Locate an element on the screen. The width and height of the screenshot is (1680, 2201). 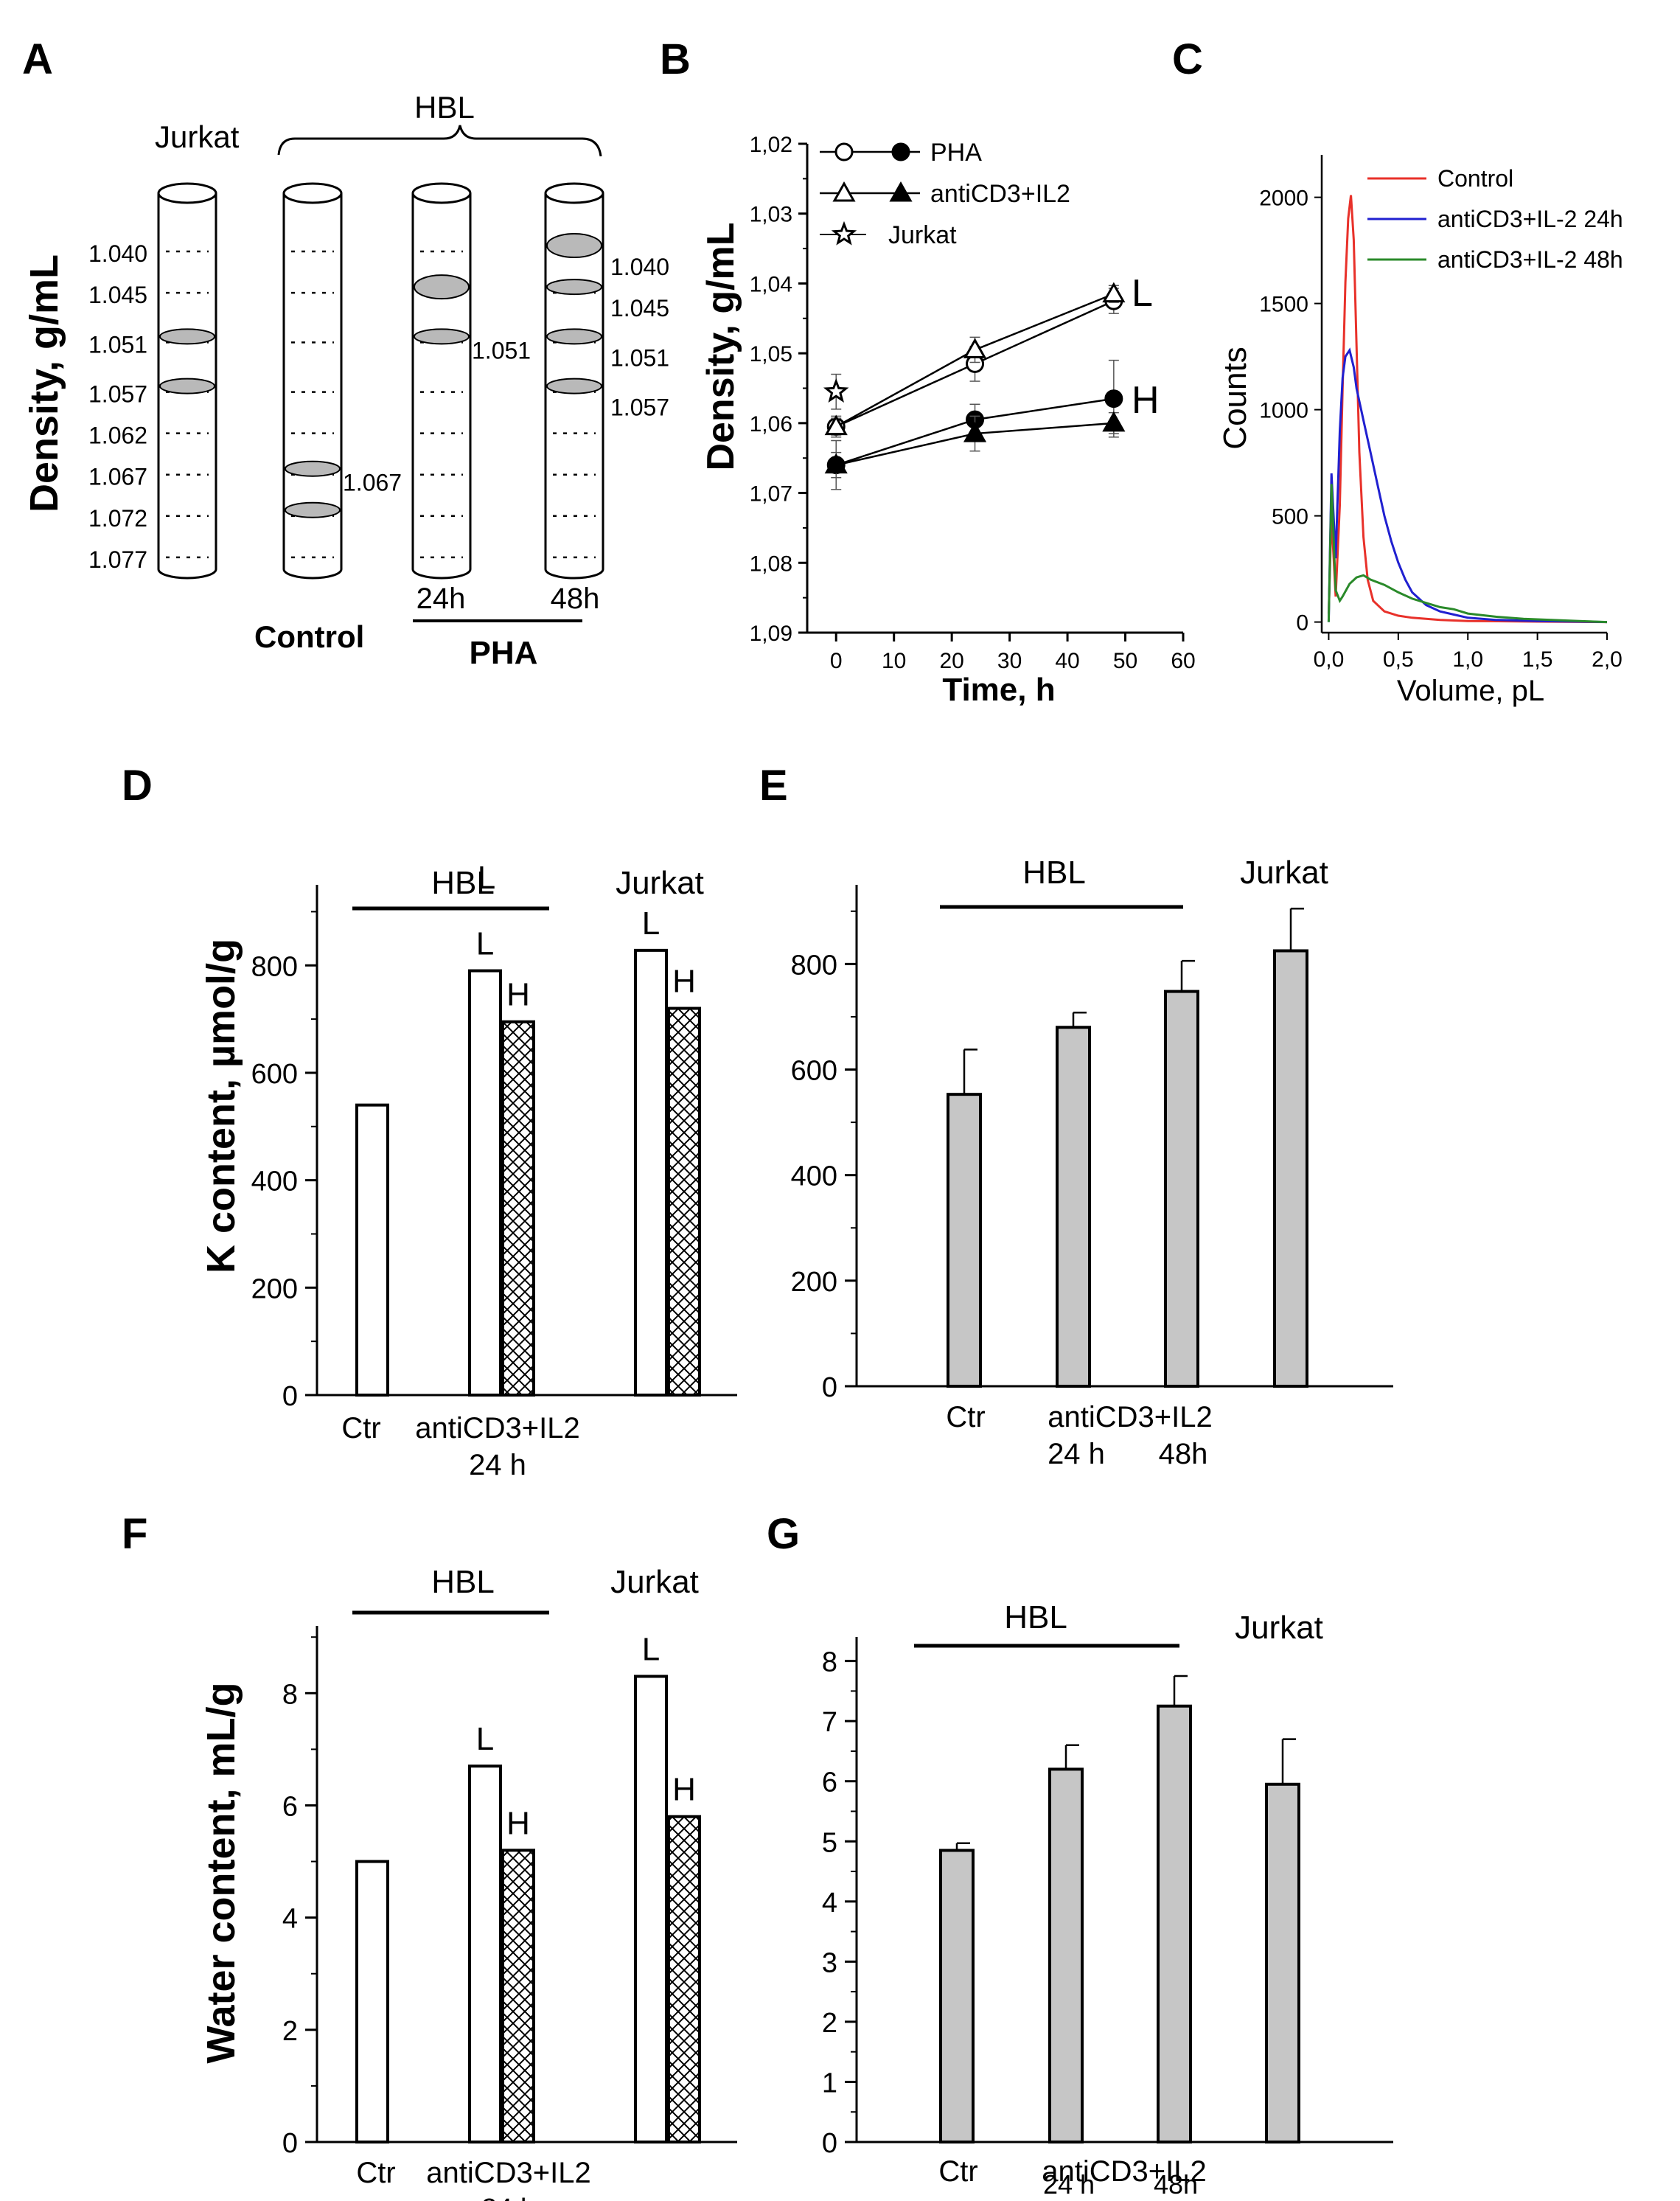
panel-label-g: G is located at coordinates (783, 1534).